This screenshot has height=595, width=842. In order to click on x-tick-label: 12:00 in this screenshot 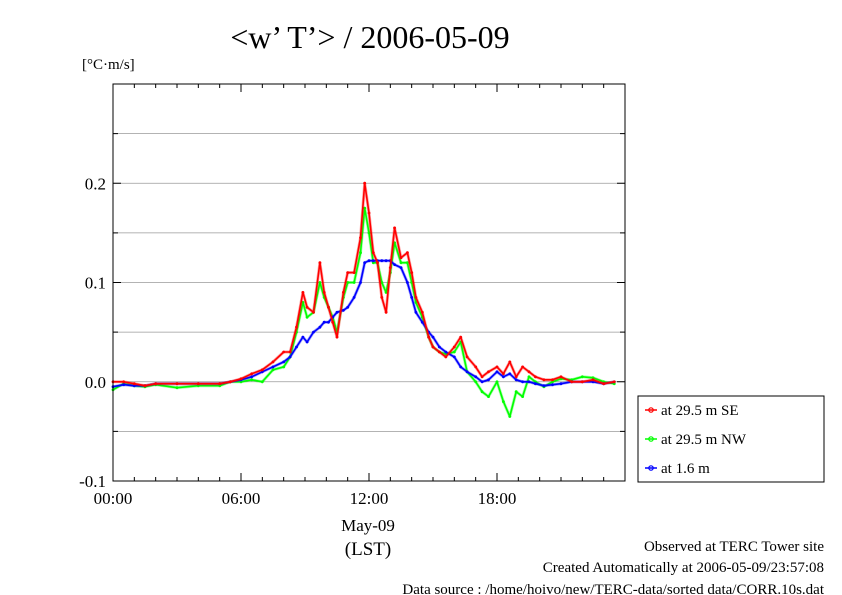, I will do `click(369, 498)`.